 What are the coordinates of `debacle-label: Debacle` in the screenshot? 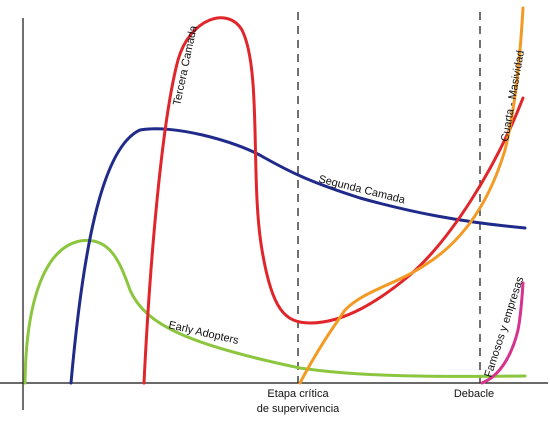 It's located at (474, 394).